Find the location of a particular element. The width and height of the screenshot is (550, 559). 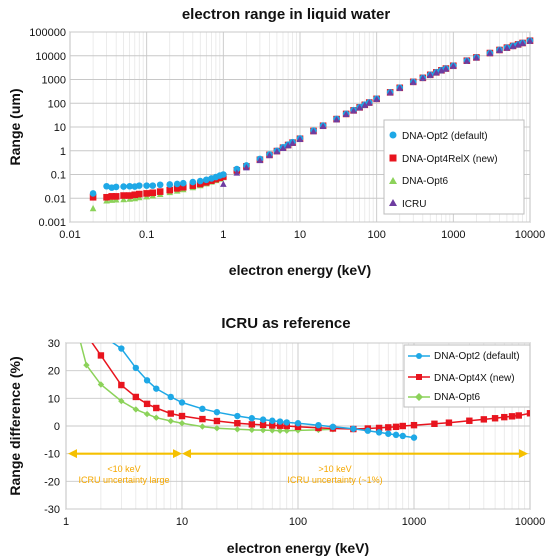

legend-circle-marker is located at coordinates (393, 135).